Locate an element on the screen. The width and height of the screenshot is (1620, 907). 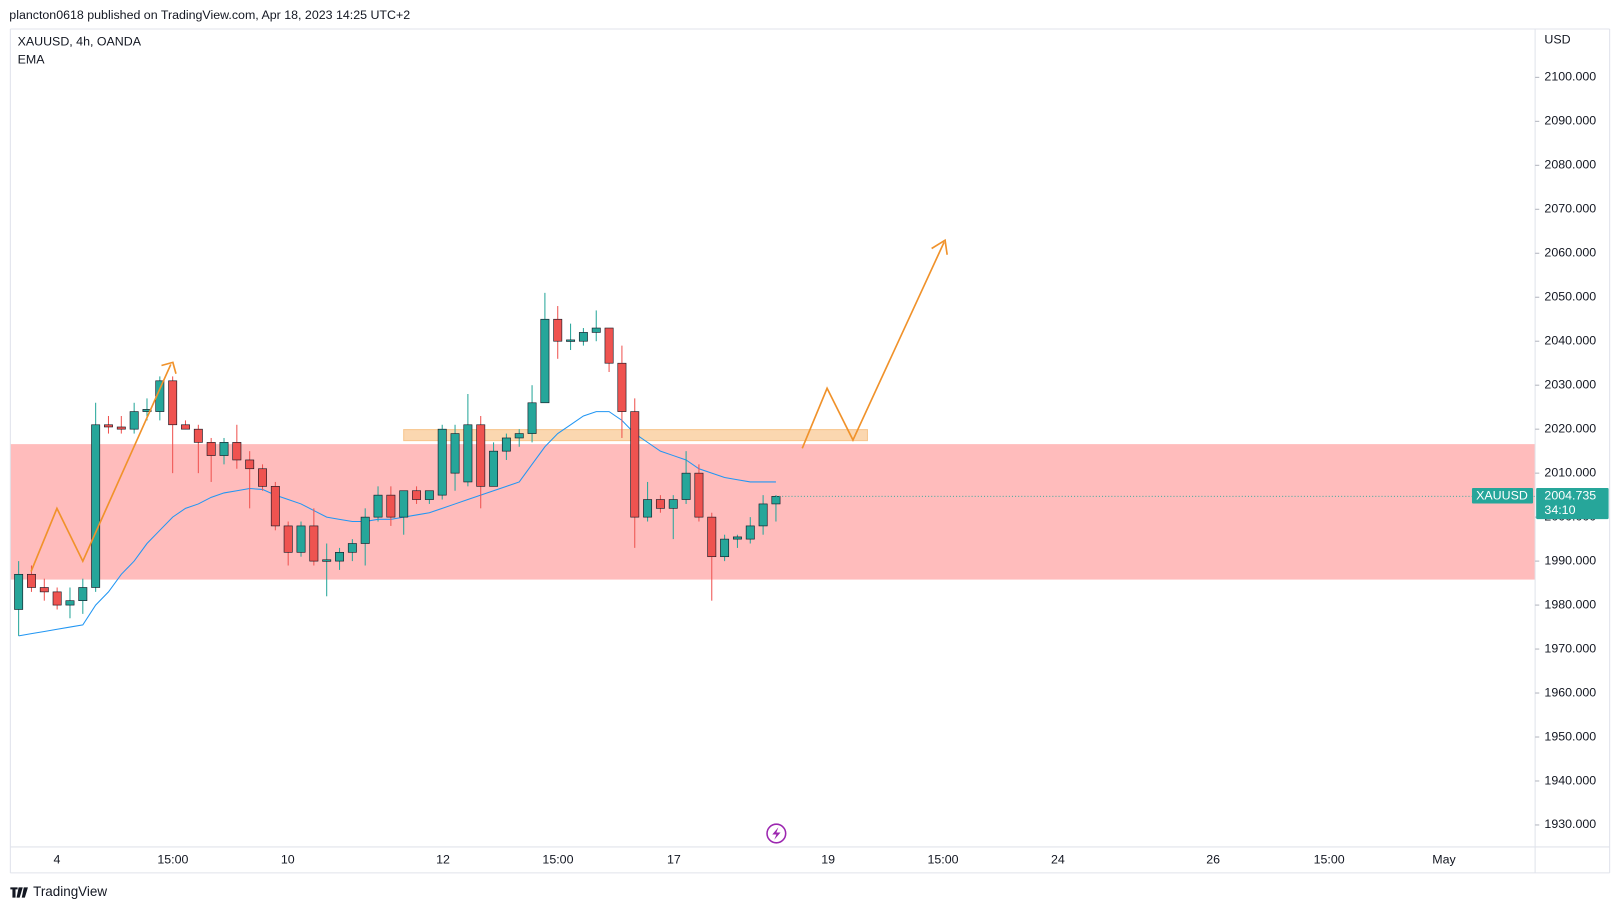
symbol-tag is located at coordinates (1502, 496).